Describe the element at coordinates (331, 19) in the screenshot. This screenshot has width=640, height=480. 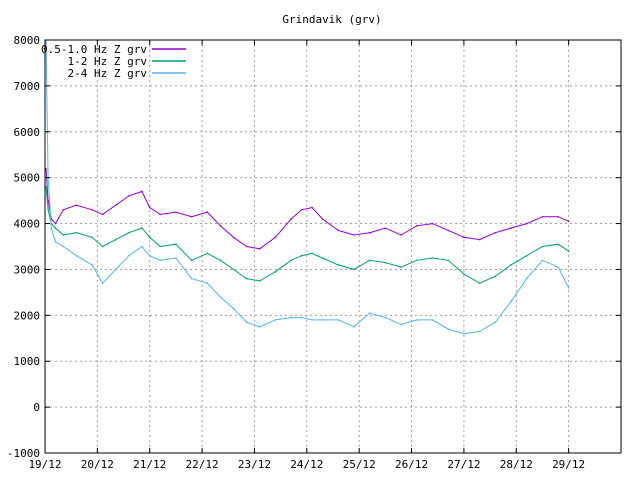
I see `chart-title: Grindavik (grv)` at that location.